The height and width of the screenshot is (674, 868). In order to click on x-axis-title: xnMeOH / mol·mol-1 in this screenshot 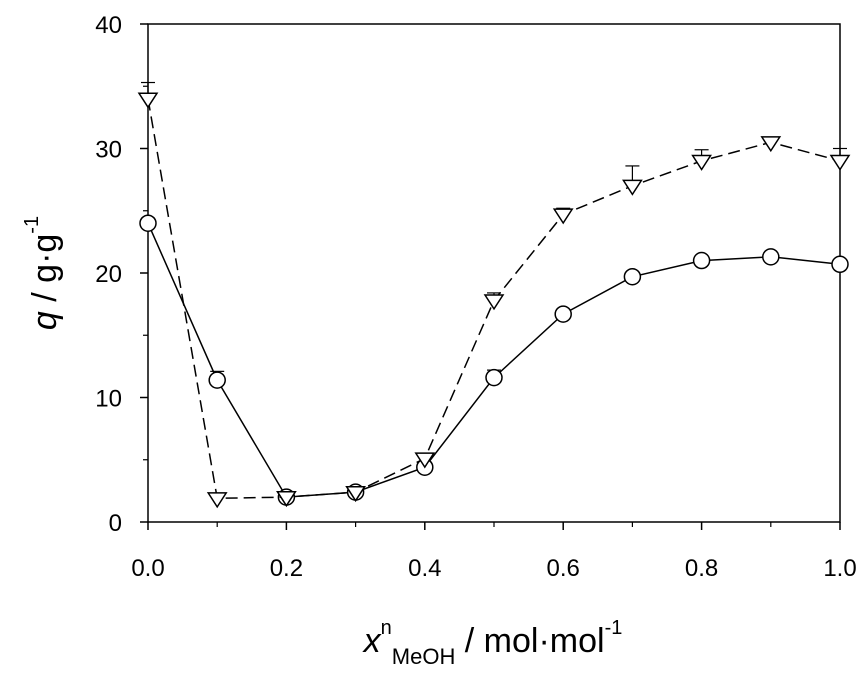, I will do `click(492, 643)`.